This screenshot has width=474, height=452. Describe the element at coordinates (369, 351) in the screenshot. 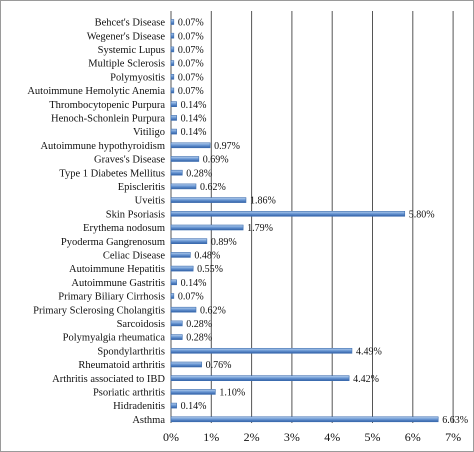

I see `data-label: 4.49%` at that location.